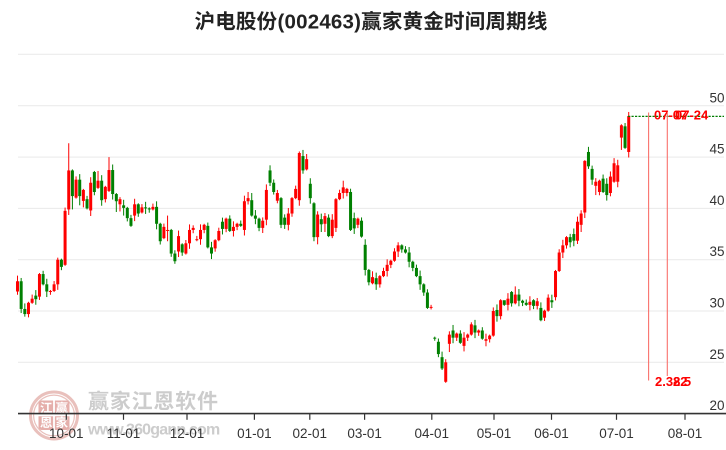 The width and height of the screenshot is (726, 450). Describe the element at coordinates (716, 354) in the screenshot. I see `svg-text: 25` at that location.